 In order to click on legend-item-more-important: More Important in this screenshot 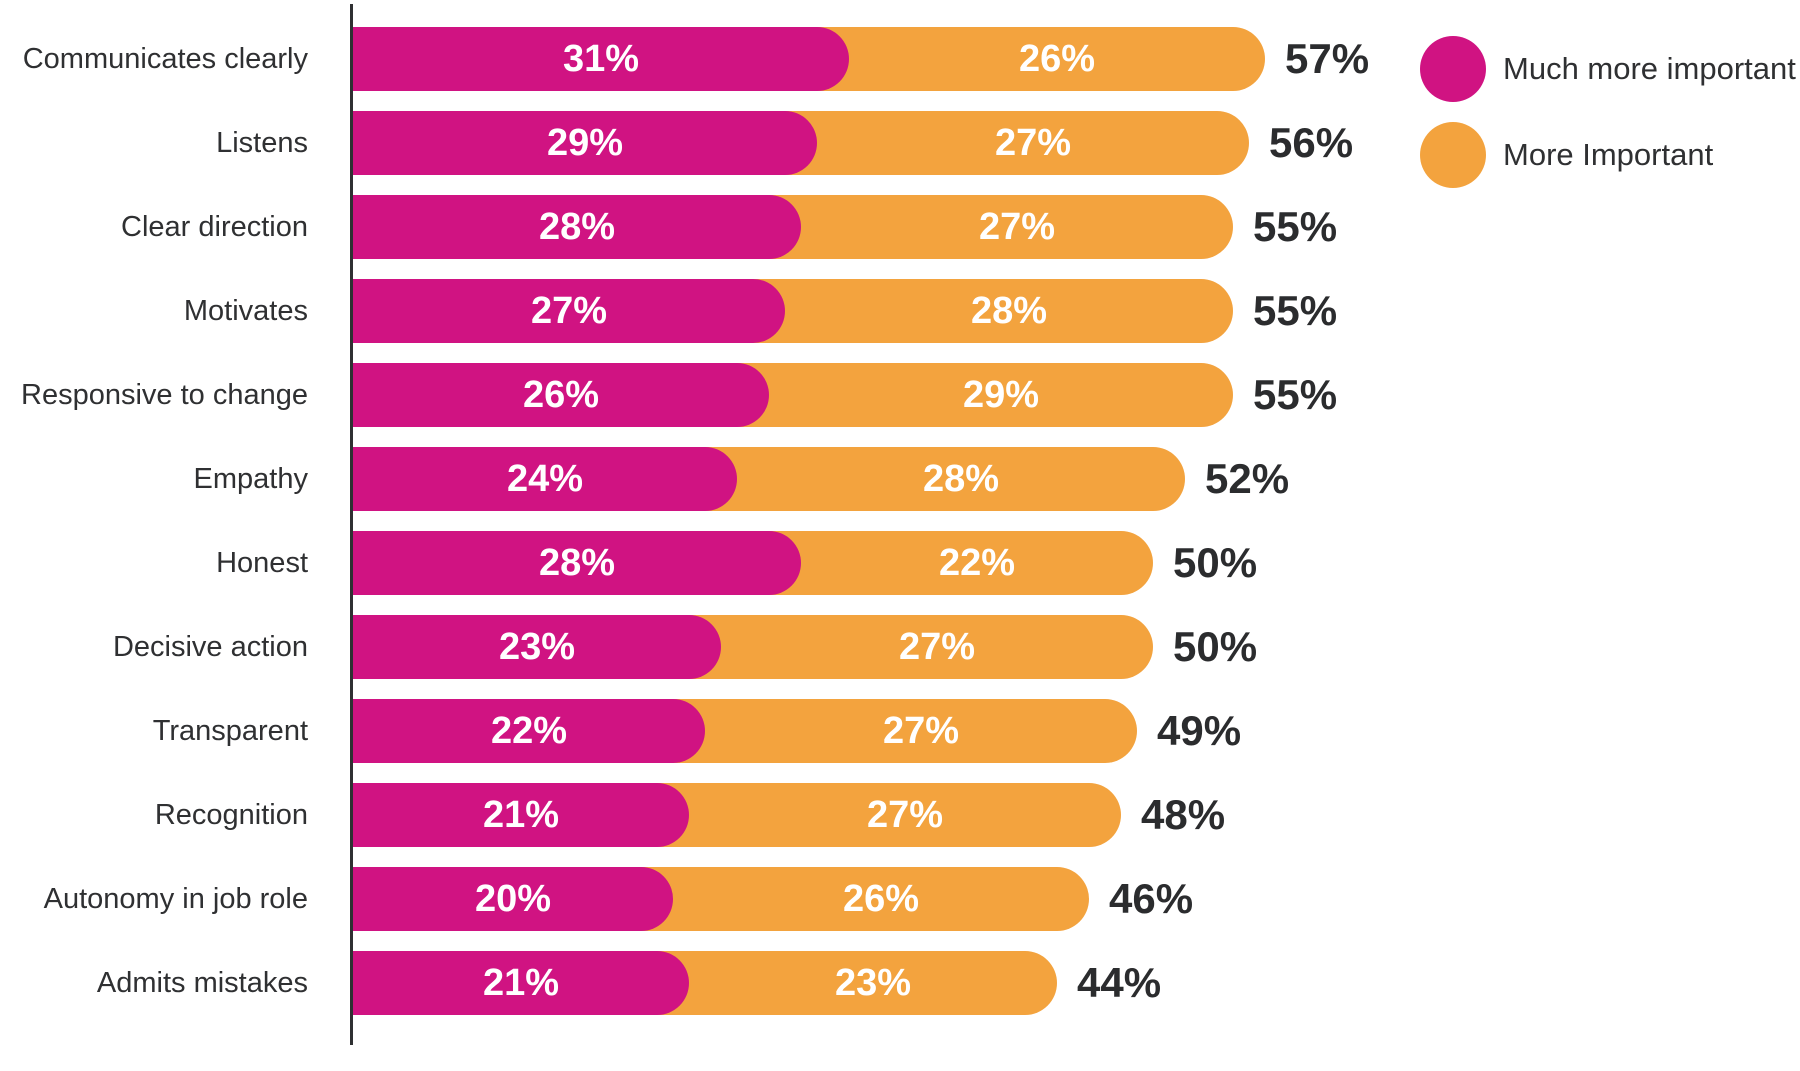, I will do `click(1608, 155)`.